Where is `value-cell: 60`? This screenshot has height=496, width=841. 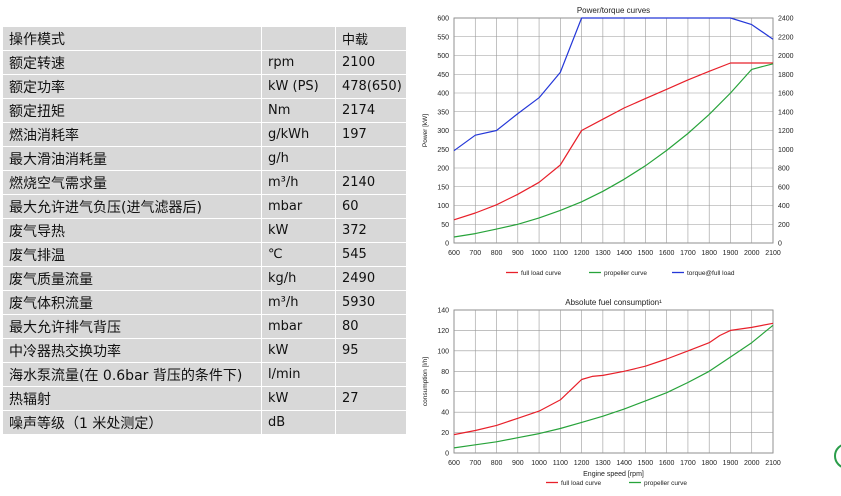
value-cell: 60 is located at coordinates (371, 206).